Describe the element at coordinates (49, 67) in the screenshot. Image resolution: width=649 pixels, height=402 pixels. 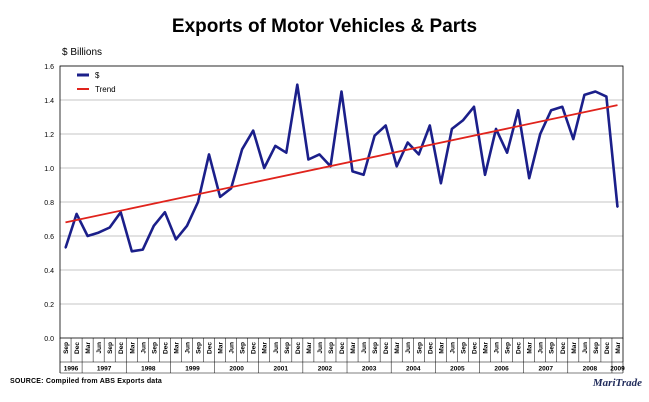
I see `y-tick-label: 1.6` at that location.